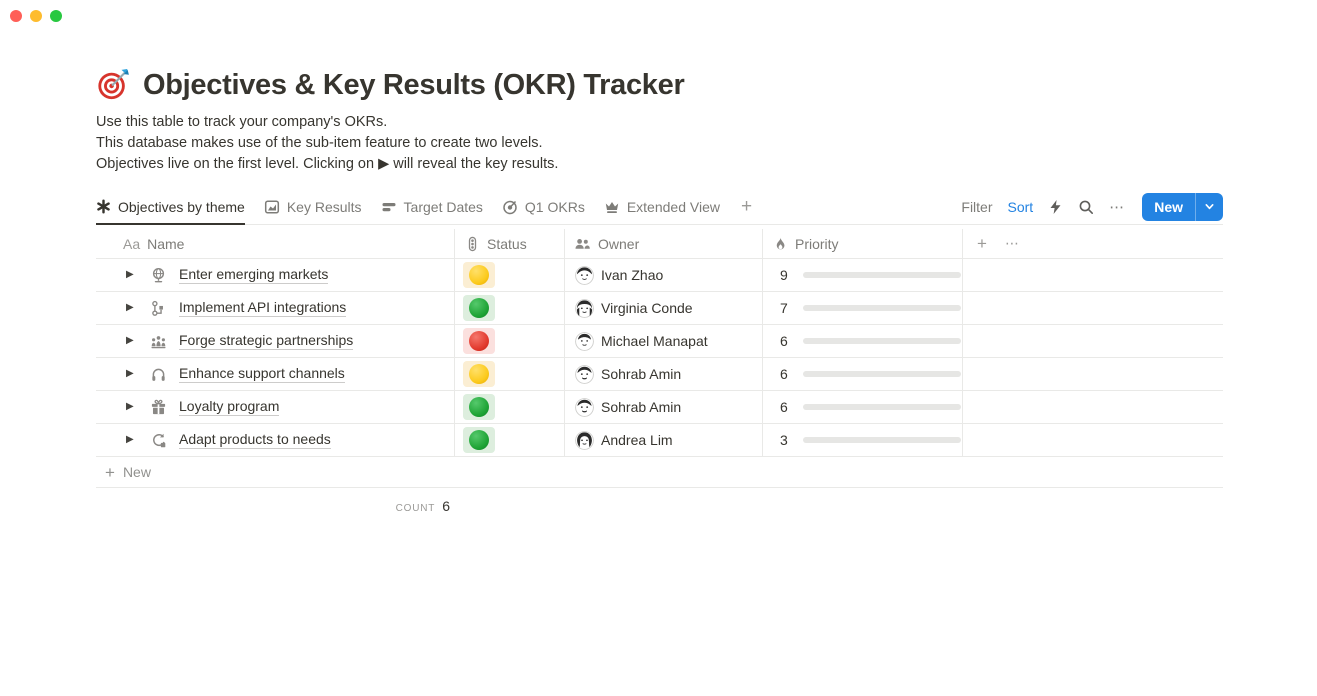 This screenshot has height=696, width=1317. I want to click on row-title-link: Loyalty program, so click(229, 407).